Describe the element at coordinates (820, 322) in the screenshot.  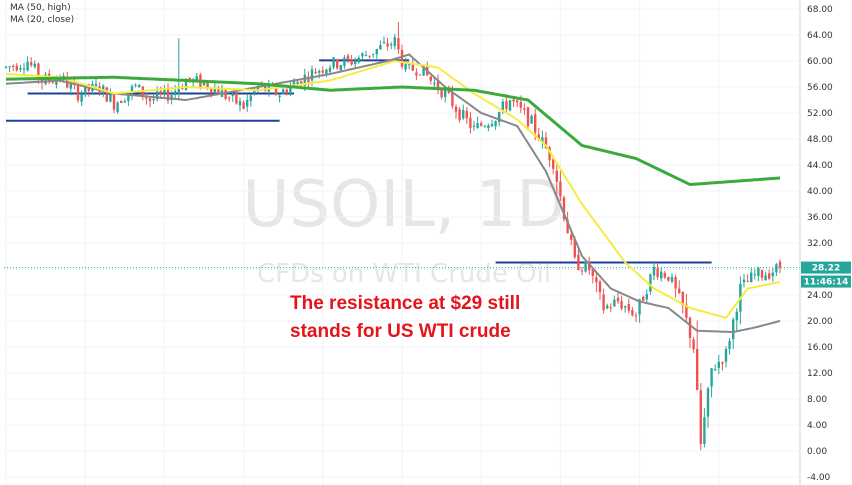
I see `y-tick-label: 20.00` at that location.